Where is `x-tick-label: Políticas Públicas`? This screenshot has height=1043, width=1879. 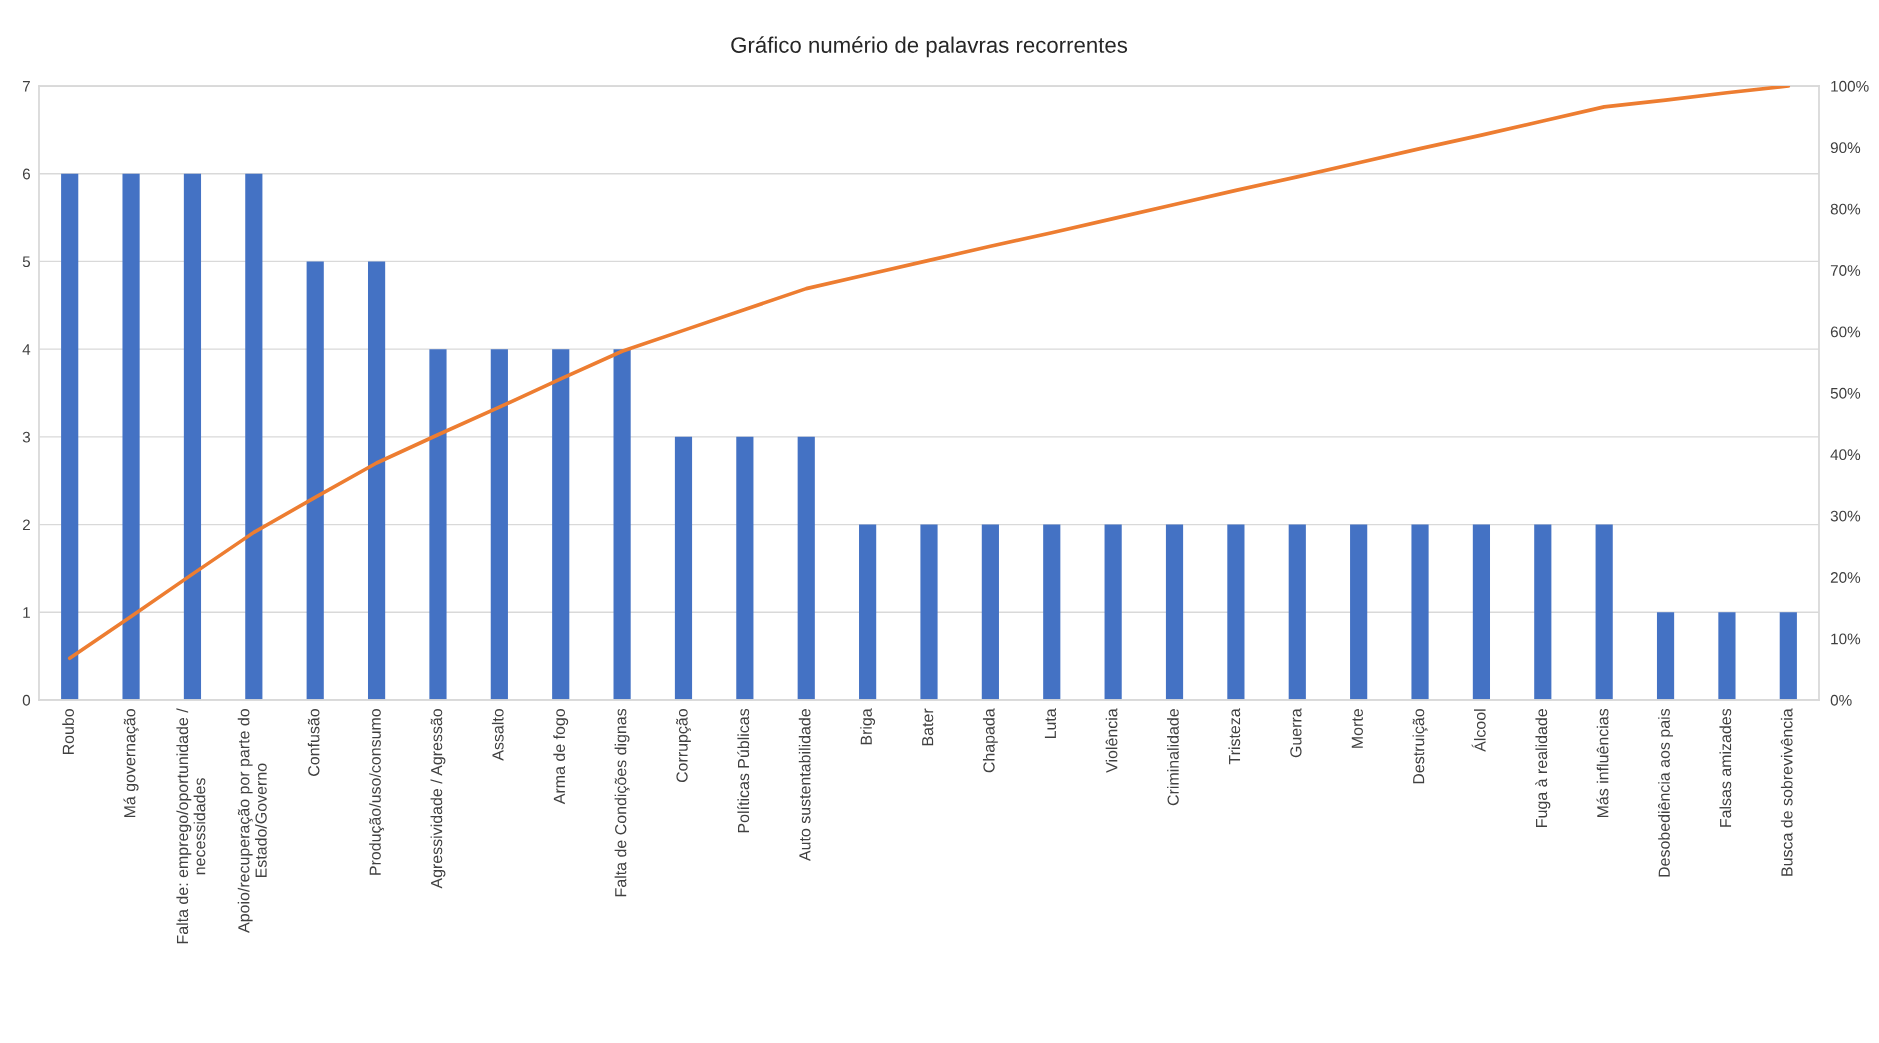 x-tick-label: Políticas Públicas is located at coordinates (743, 770).